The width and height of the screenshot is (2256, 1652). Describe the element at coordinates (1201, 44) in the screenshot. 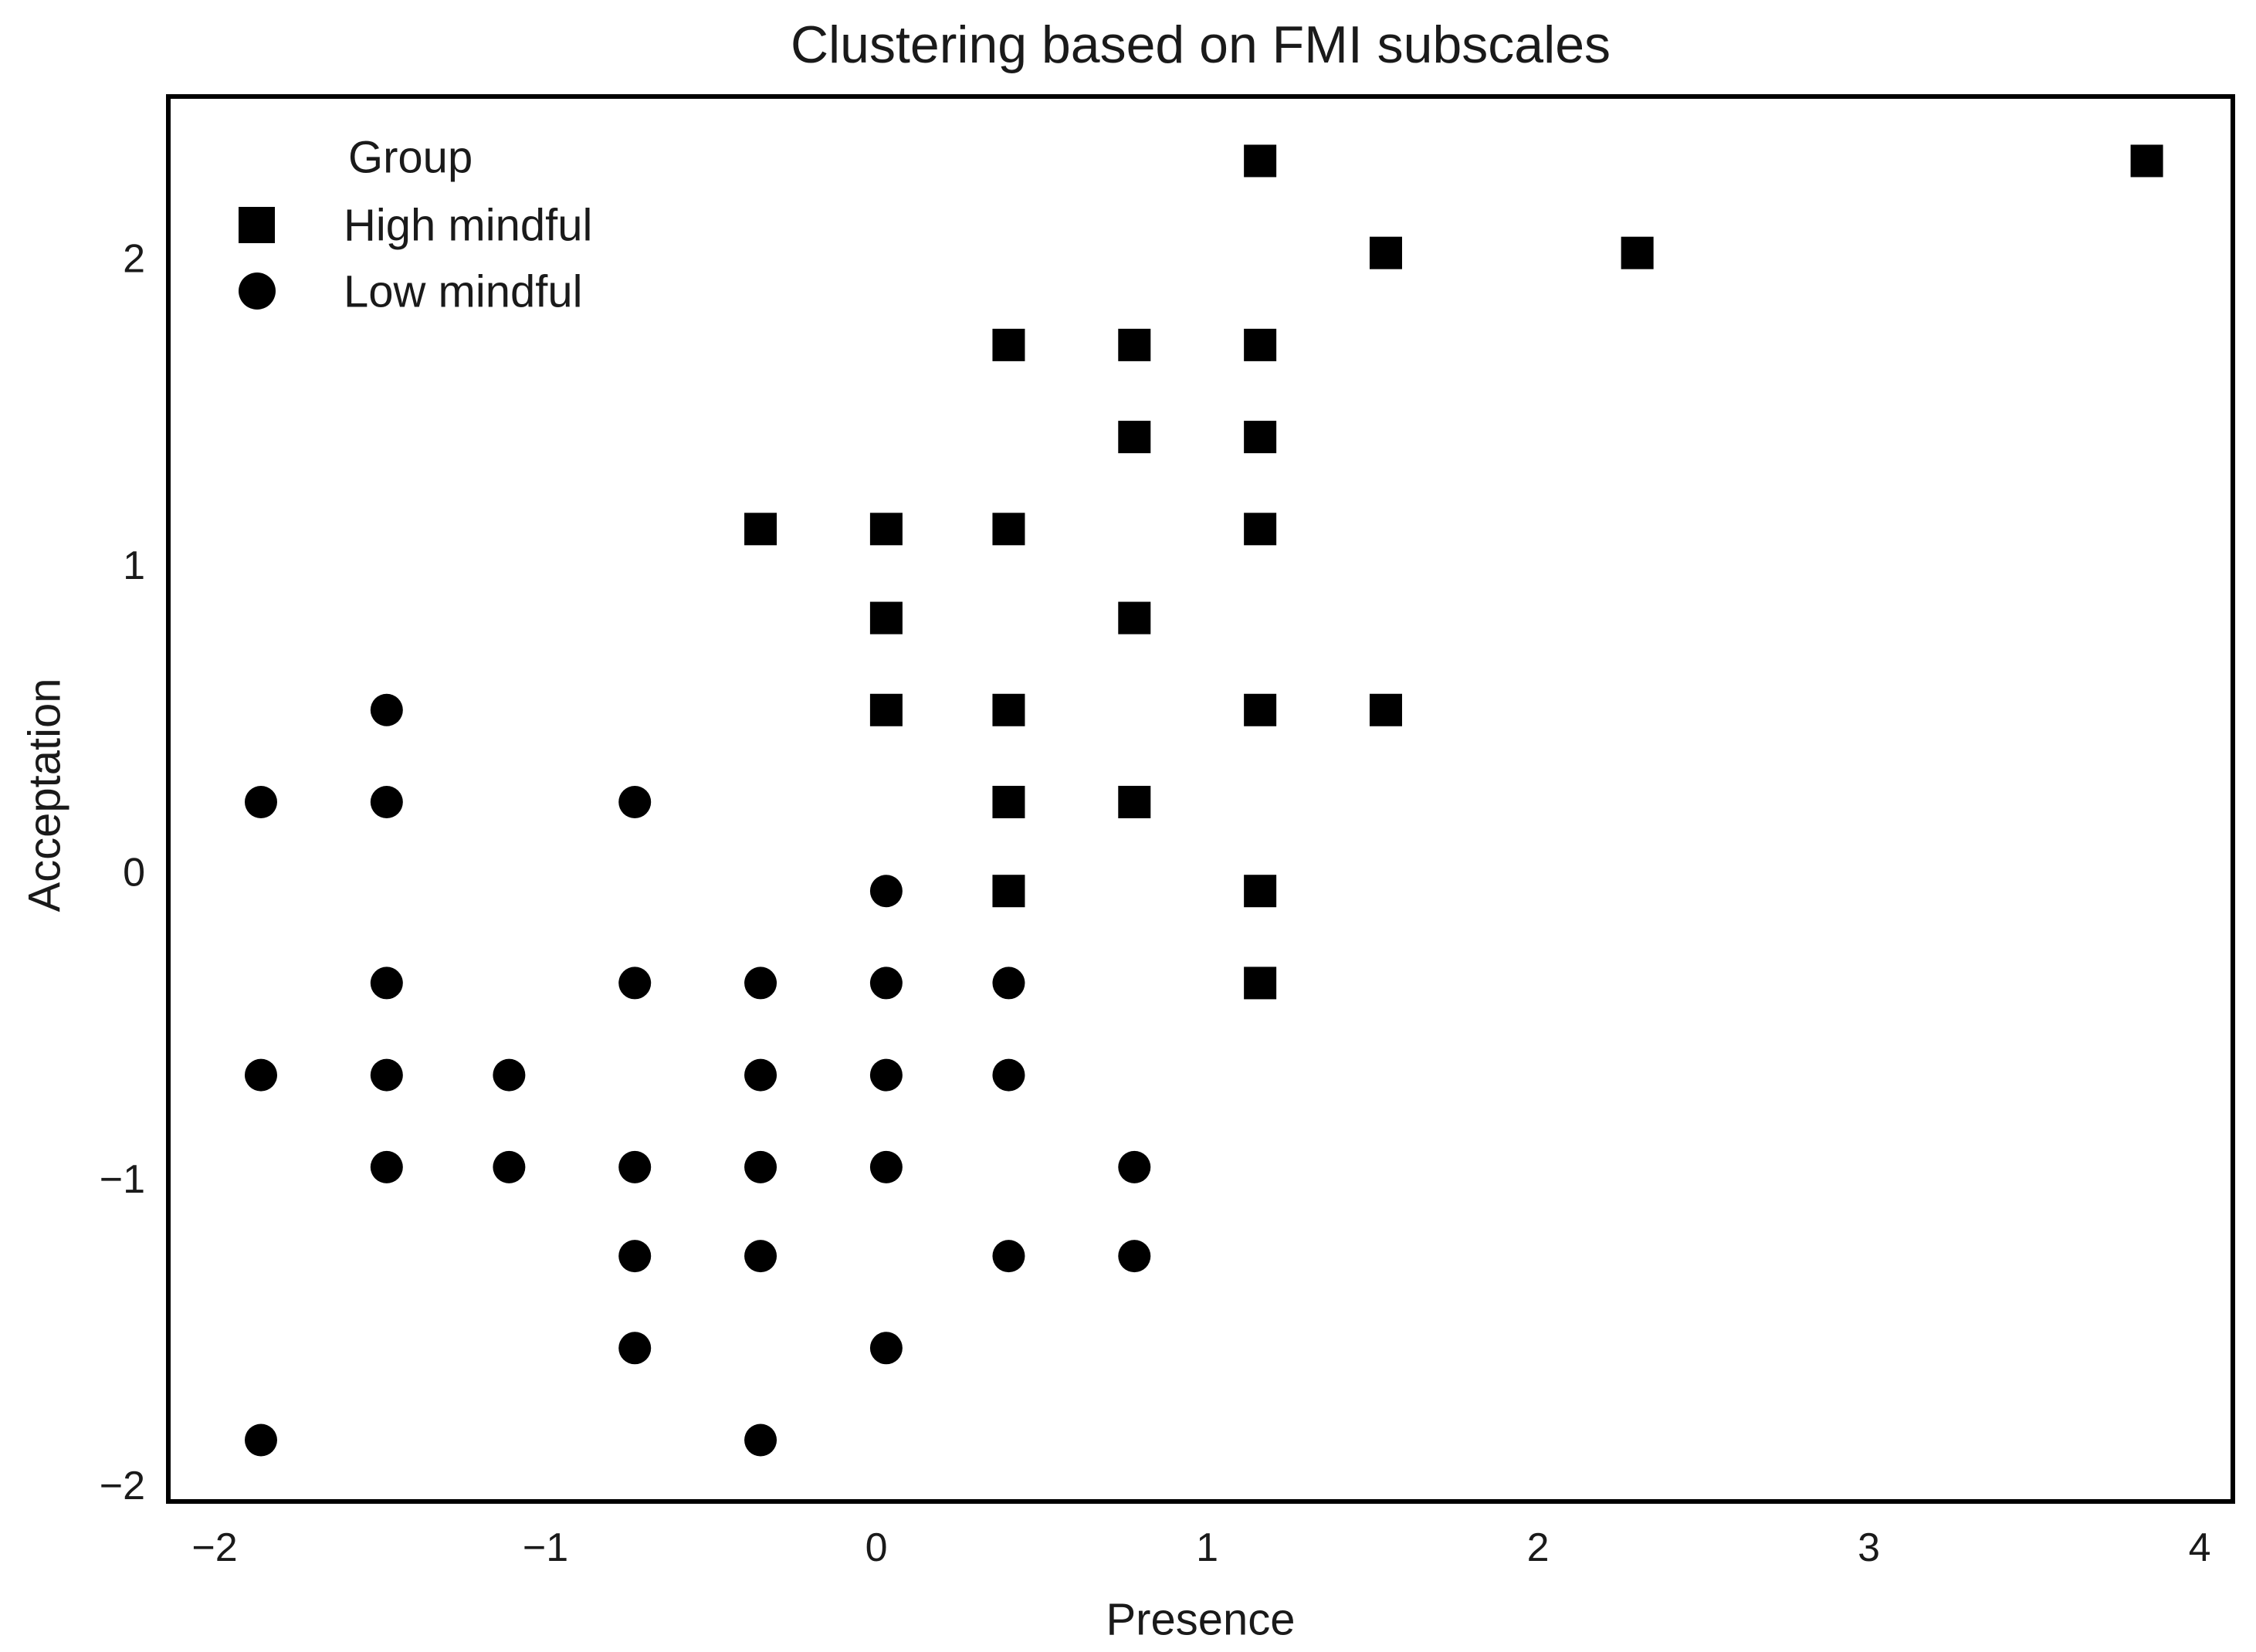

I see `chart-title: Clustering based on FMI subscales` at that location.